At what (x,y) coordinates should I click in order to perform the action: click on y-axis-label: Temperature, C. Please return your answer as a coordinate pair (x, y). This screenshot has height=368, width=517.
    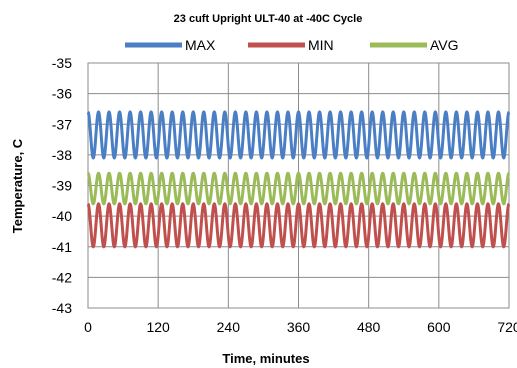
    Looking at the image, I should click on (17, 185).